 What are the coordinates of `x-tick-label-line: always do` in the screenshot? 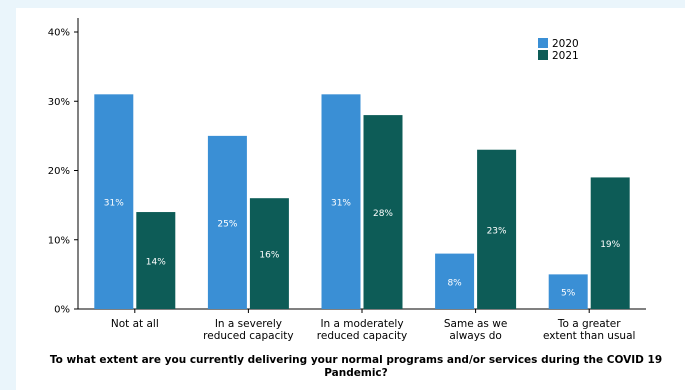 It's located at (475, 336).